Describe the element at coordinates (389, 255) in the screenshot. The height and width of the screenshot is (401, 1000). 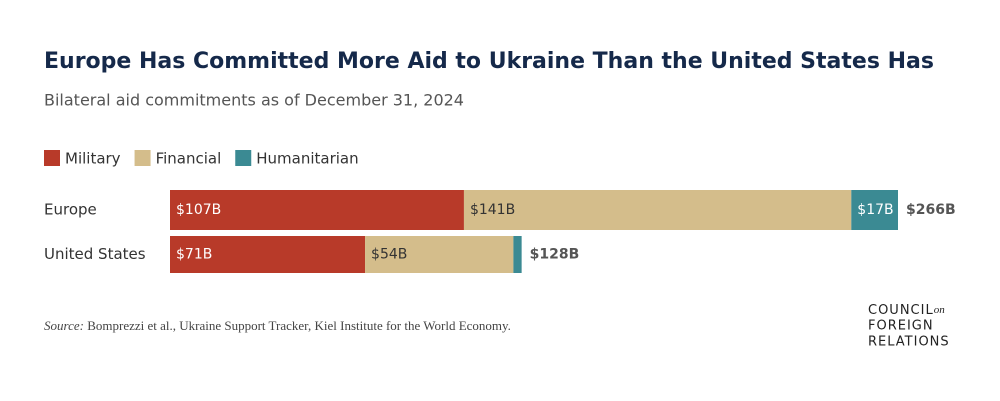
I see `value-label: $54B` at that location.